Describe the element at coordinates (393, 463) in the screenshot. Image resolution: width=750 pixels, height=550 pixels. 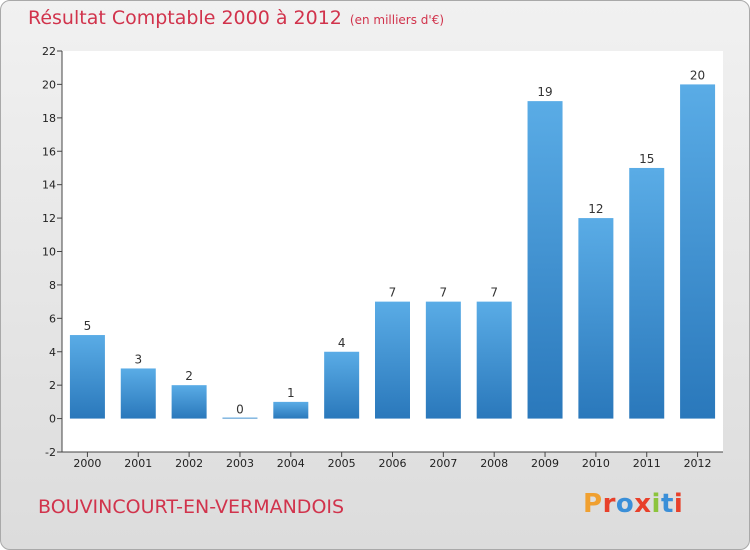
I see `x-tick-label: 2006` at that location.